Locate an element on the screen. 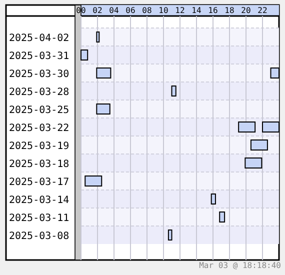 Image resolution: width=285 pixels, height=275 pixels. y-tick-label: 2025-03-25 is located at coordinates (39, 110).